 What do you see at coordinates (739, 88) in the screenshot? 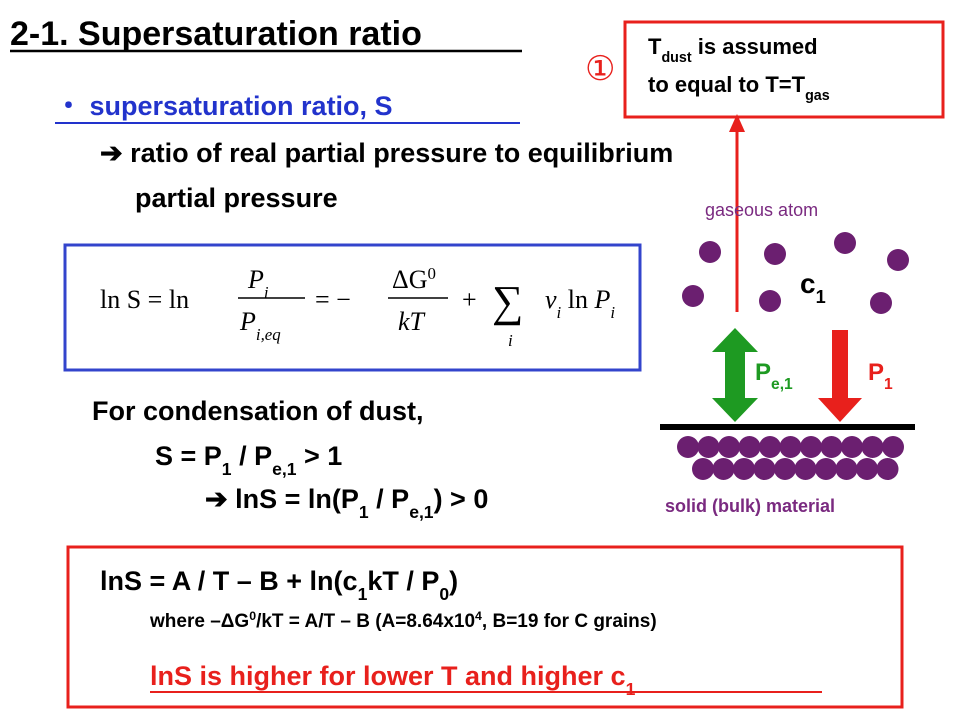
I see `note-text: to equal to T=Tgas` at bounding box center [739, 88].